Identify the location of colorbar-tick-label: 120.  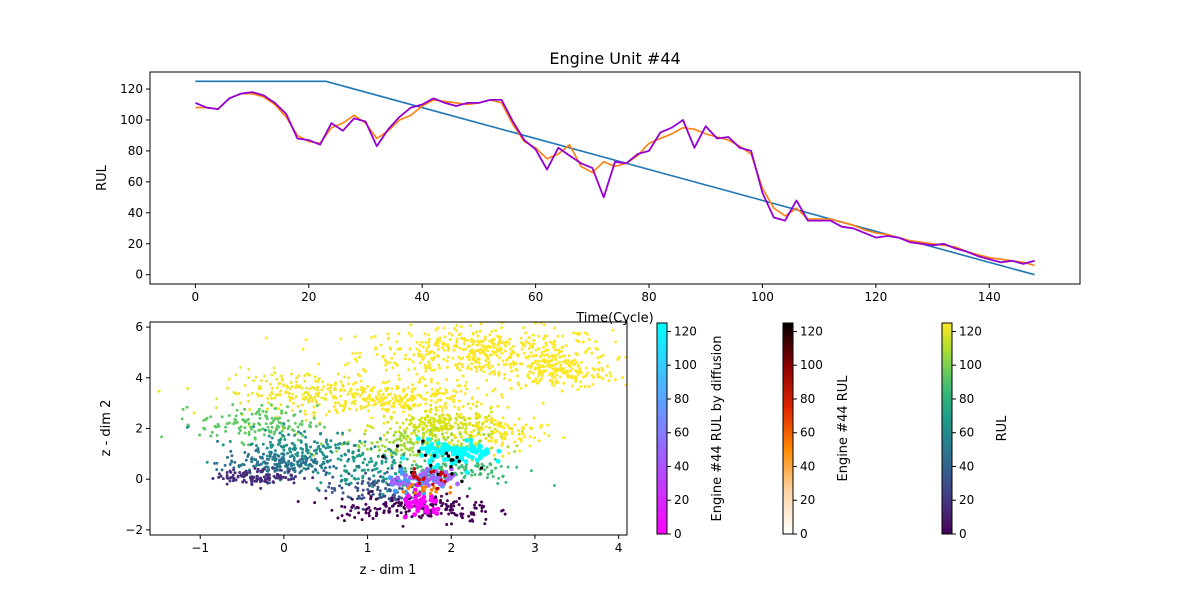
(685, 331).